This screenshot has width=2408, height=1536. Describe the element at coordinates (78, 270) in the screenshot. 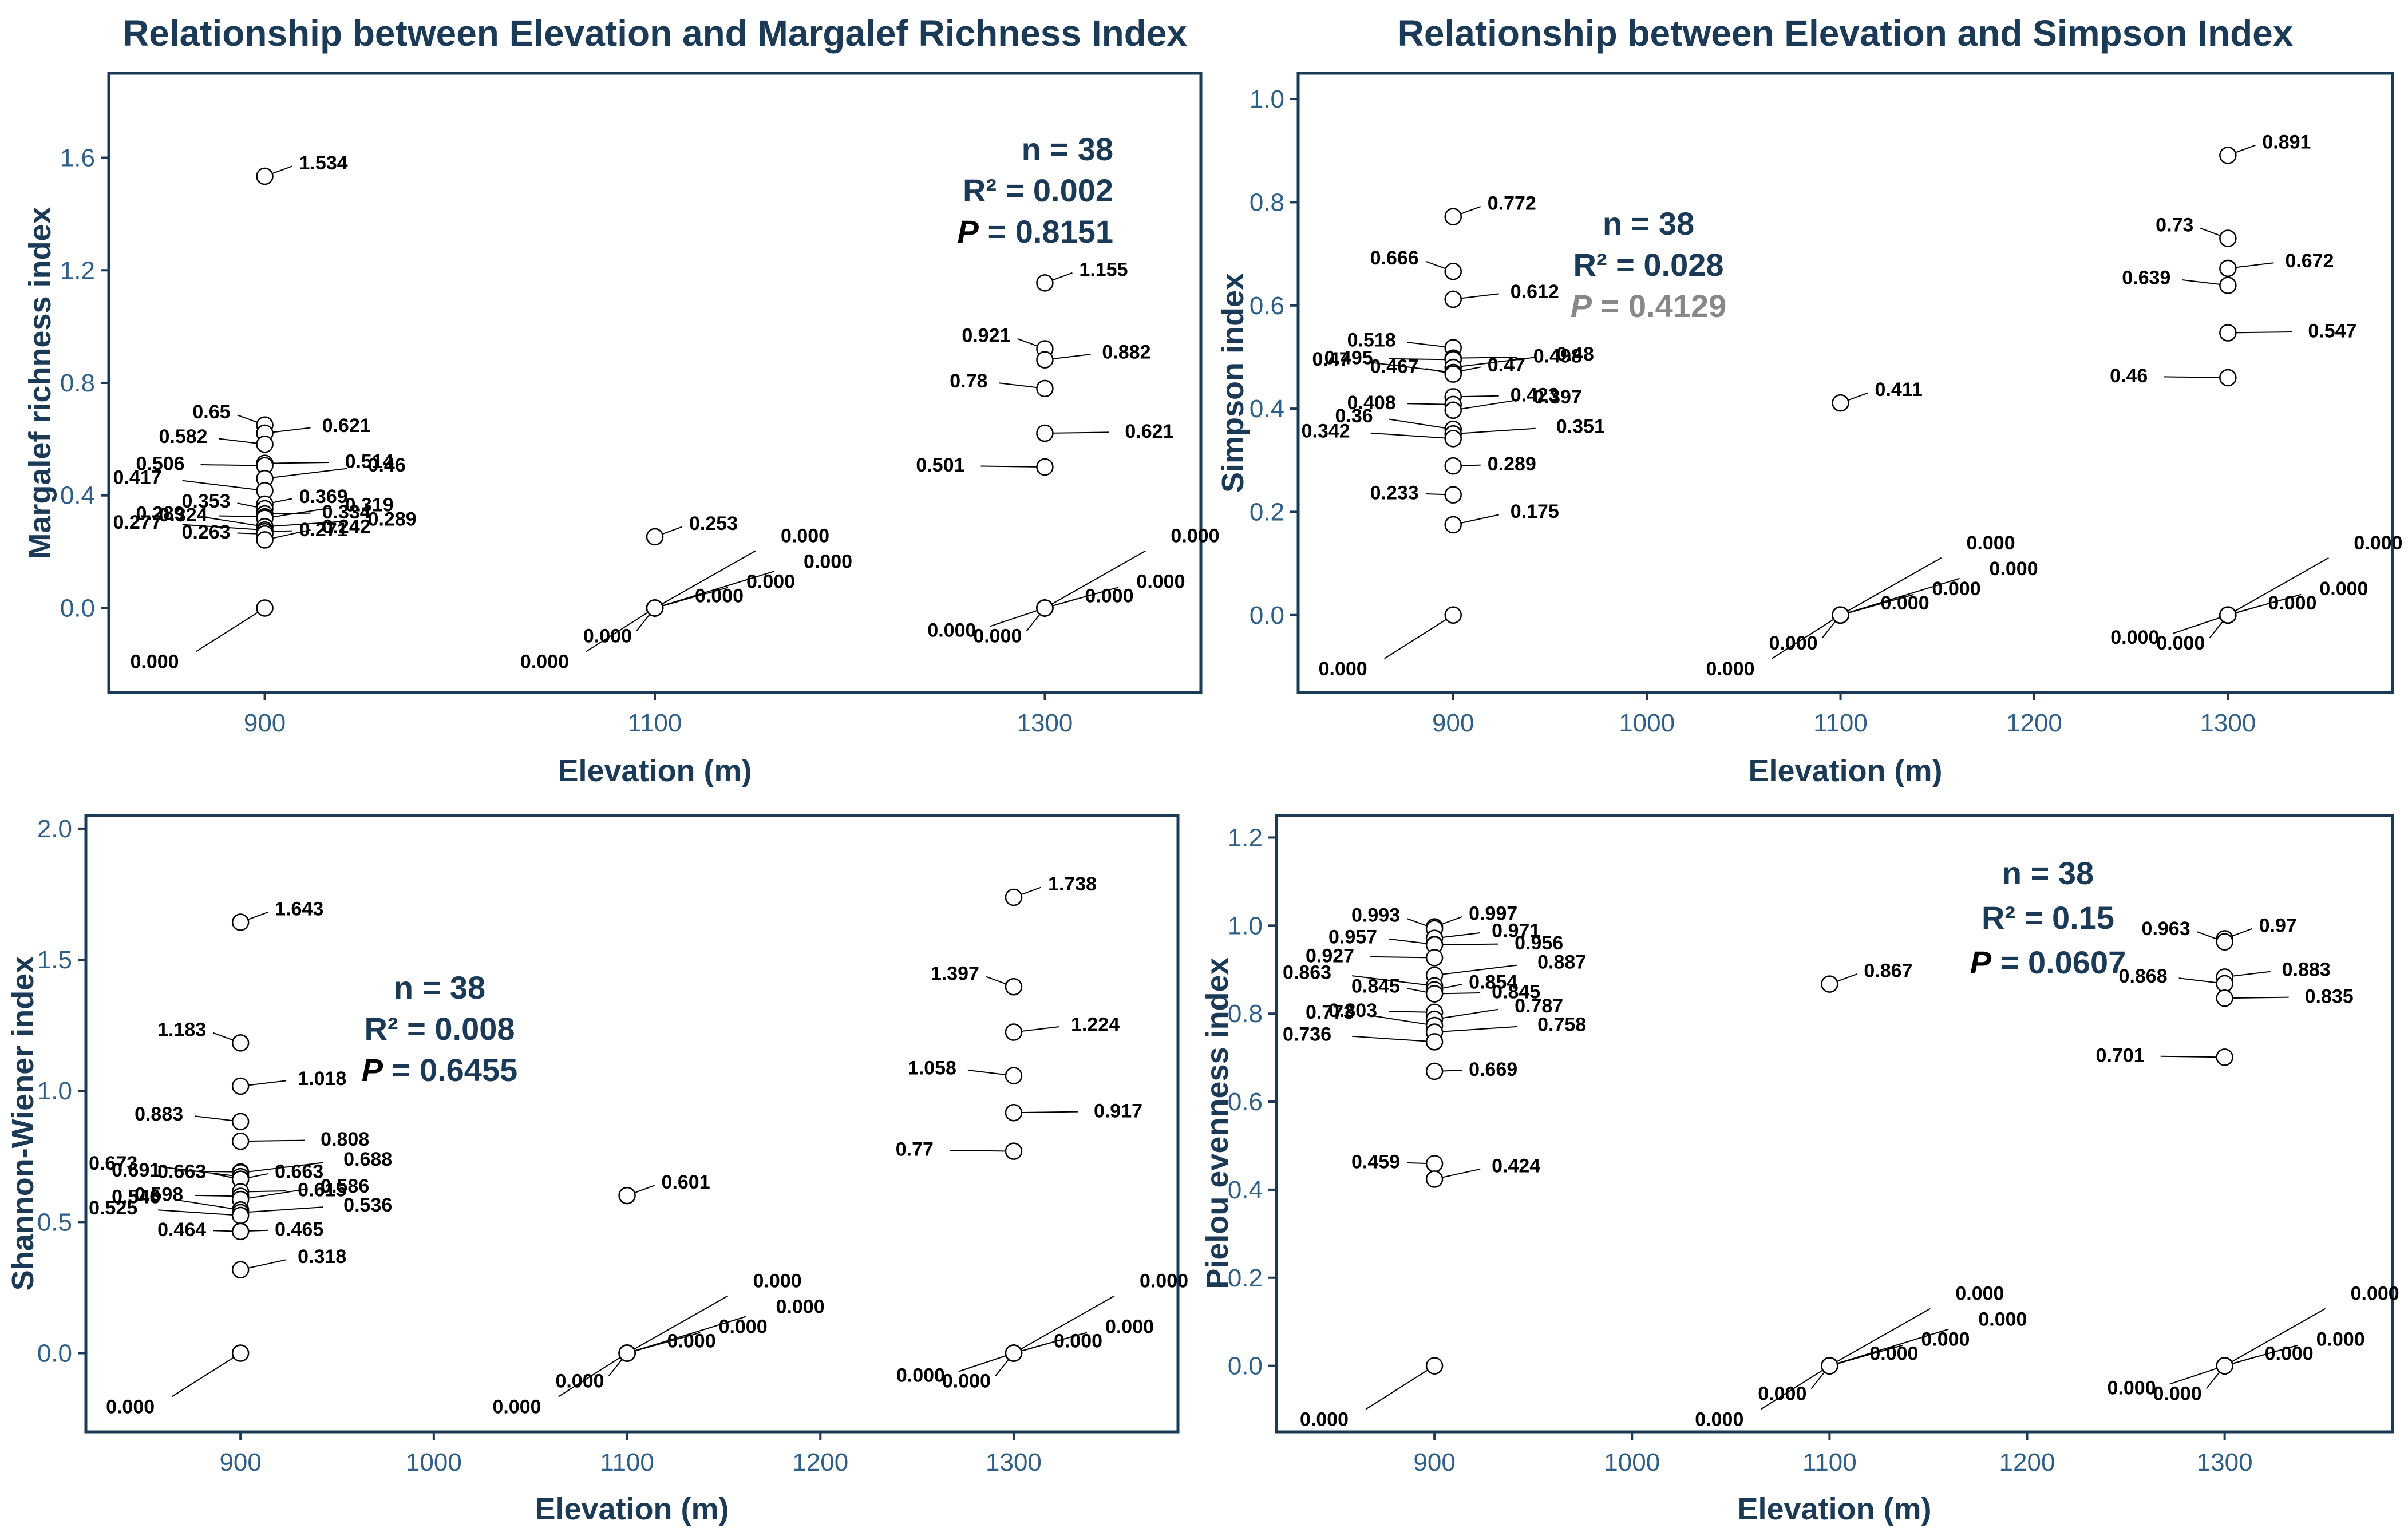

I see `y-tick-label: 1.2` at that location.